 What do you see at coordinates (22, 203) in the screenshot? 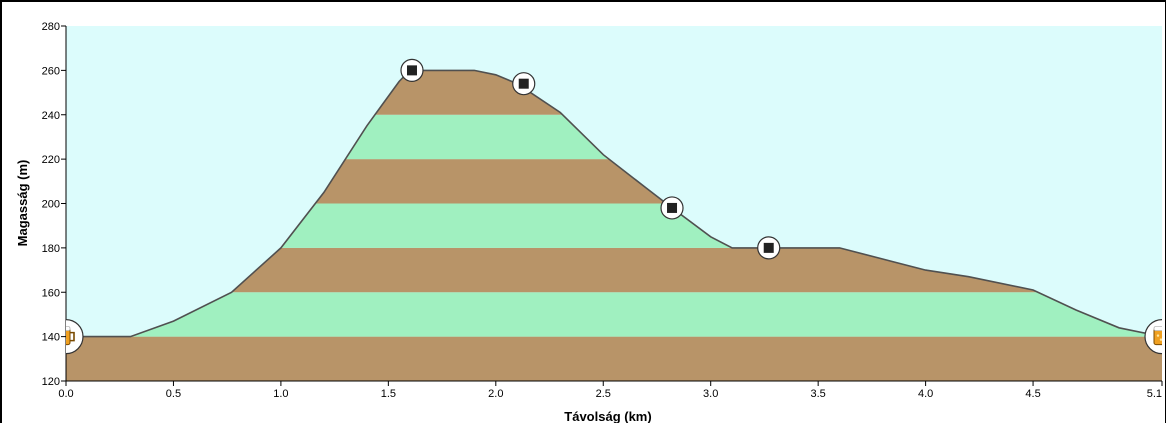
I see `y-axis-title: Magasság (m)` at bounding box center [22, 203].